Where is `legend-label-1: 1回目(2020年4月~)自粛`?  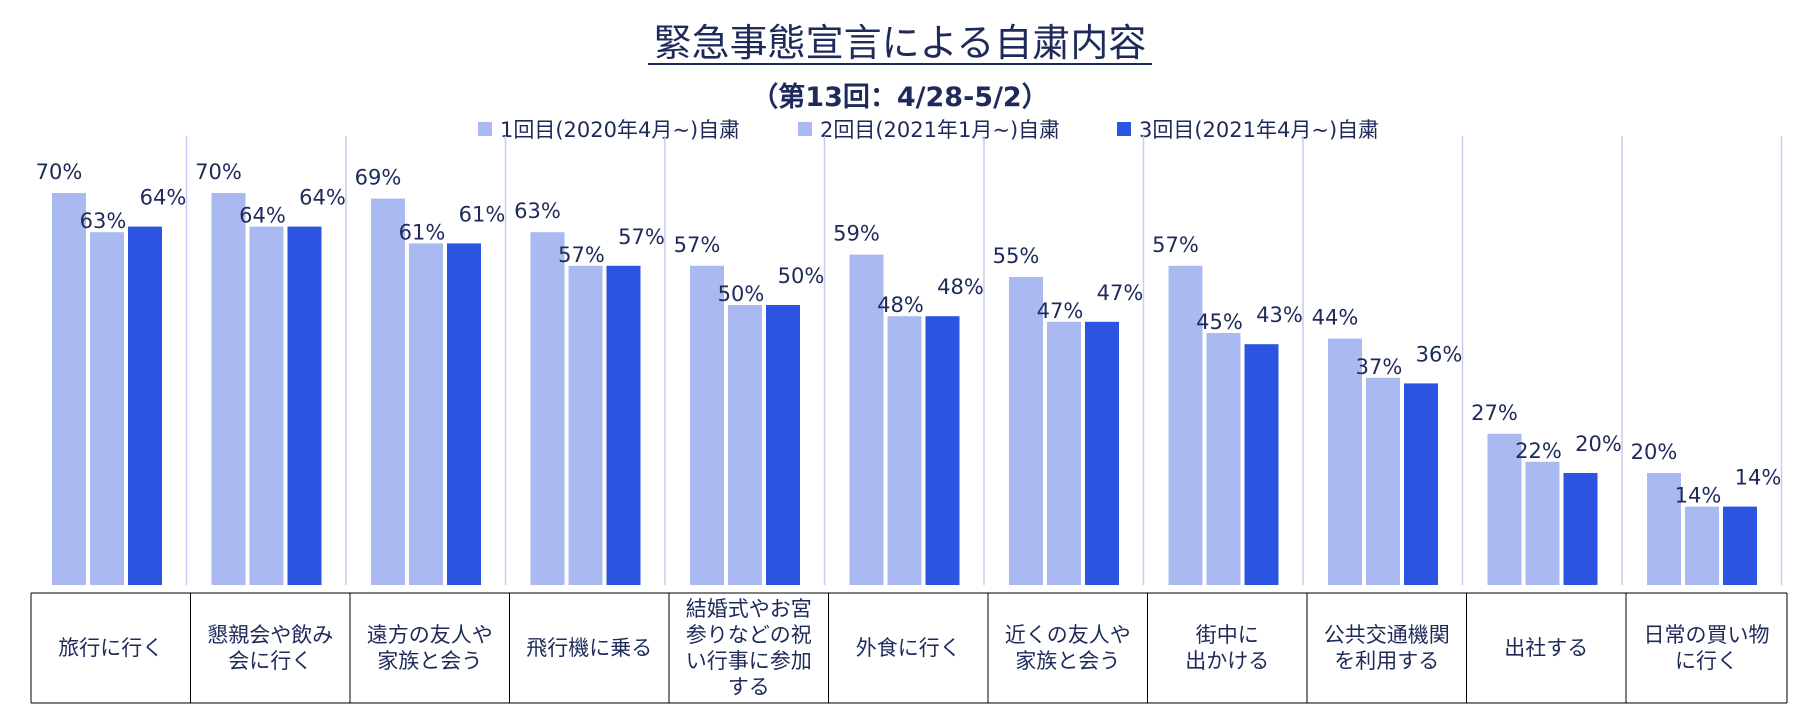 legend-label-1: 1回目(2020年4月~)自粛 is located at coordinates (620, 130).